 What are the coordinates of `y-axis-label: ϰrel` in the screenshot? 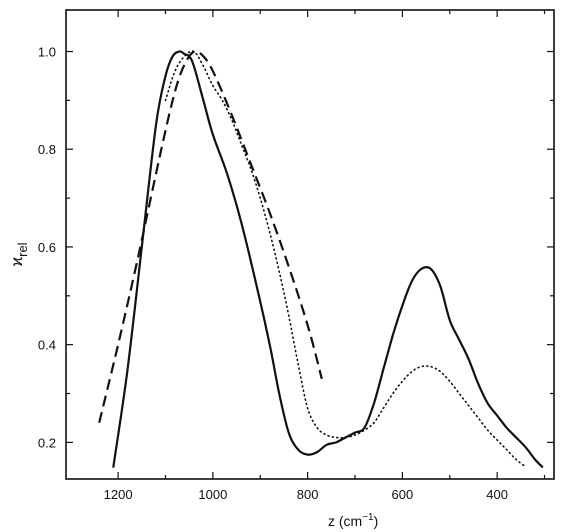 It's located at (19, 254).